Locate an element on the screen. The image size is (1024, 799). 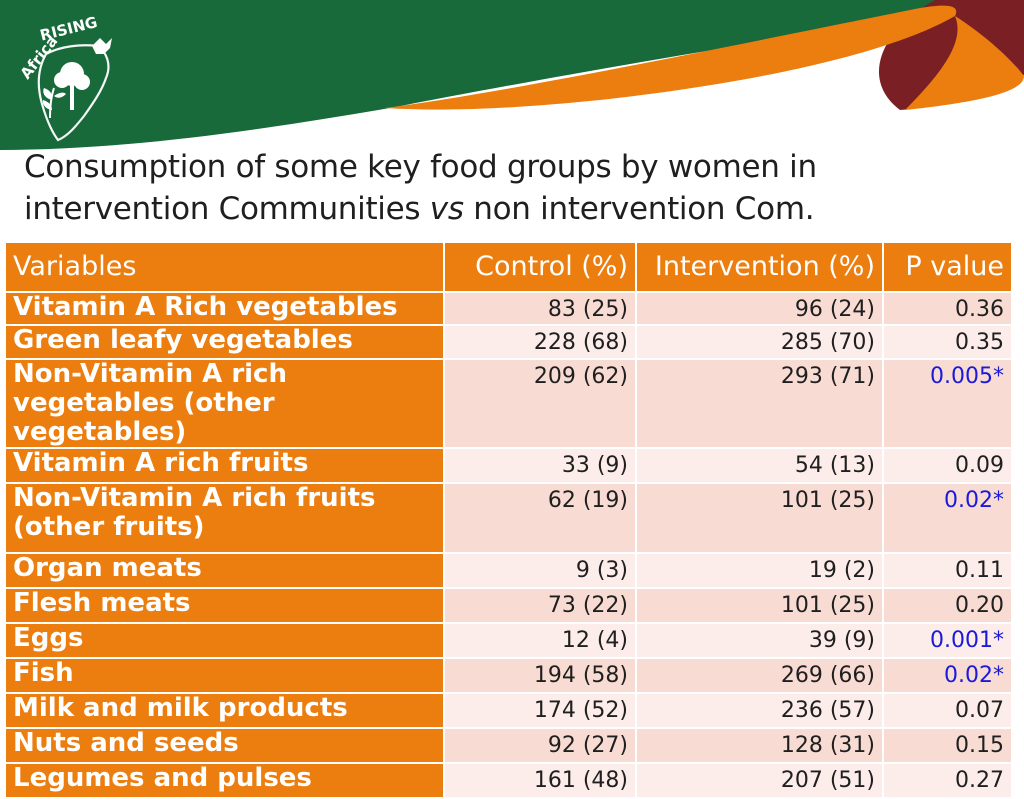
control-cell: 228 (68) is located at coordinates (540, 342).